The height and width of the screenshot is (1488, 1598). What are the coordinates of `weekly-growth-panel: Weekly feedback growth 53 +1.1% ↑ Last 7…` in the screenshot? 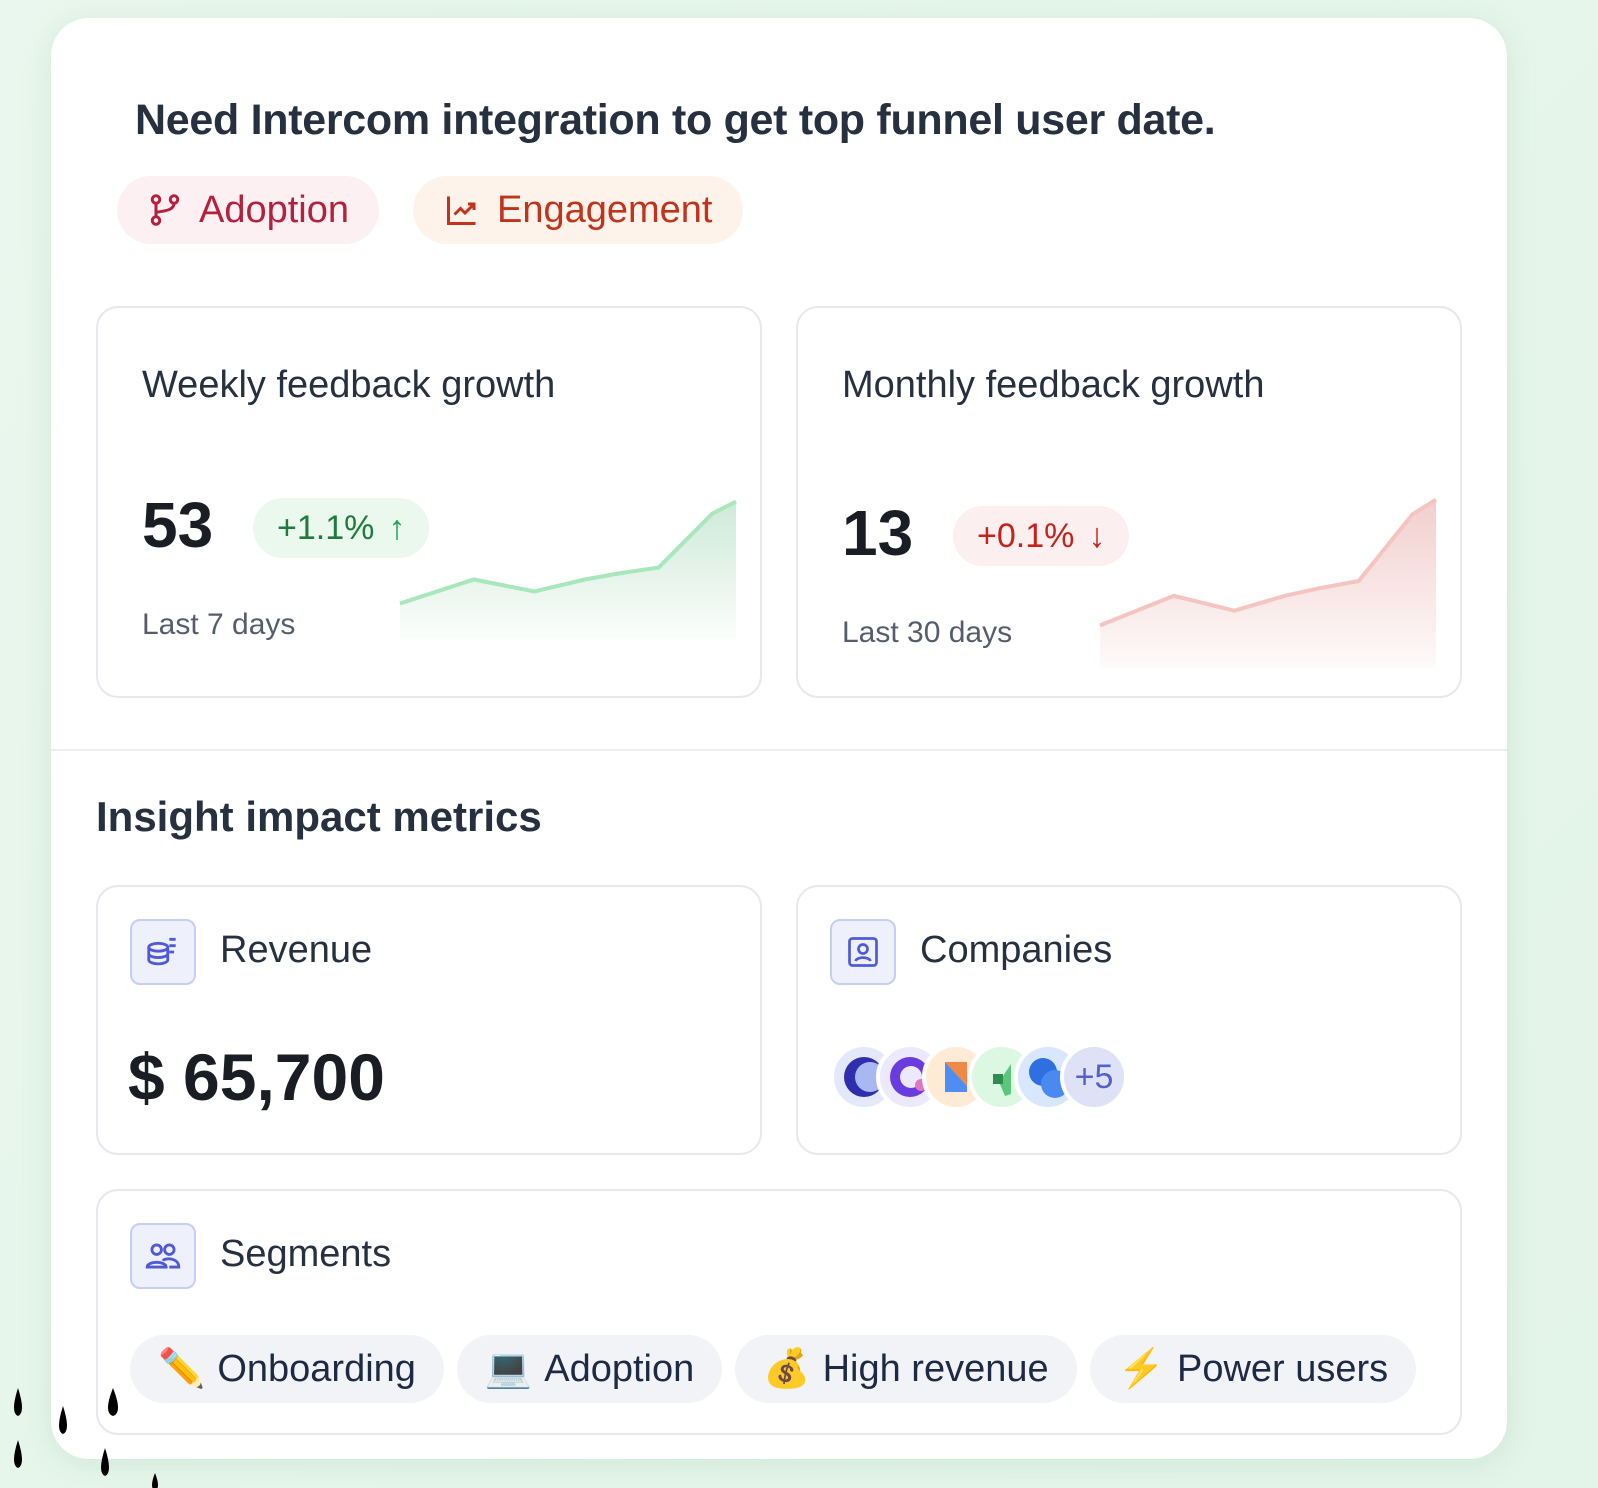 It's located at (429, 502).